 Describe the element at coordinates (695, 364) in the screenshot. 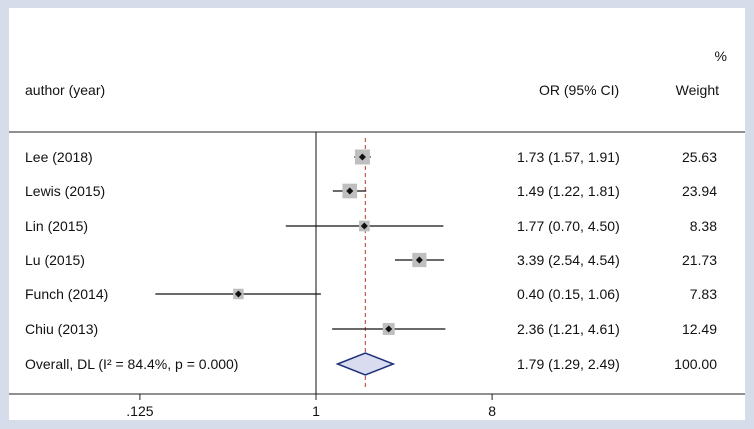

I see `overall-weight: 100.00` at that location.